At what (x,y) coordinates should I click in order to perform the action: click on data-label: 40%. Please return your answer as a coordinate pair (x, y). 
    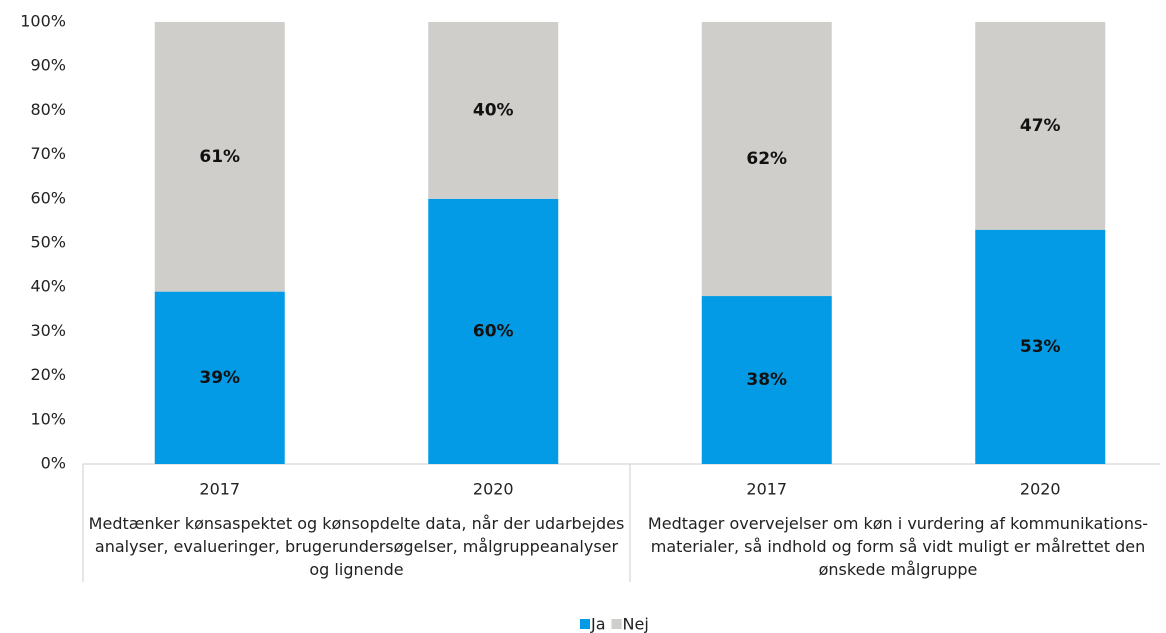
    Looking at the image, I should click on (493, 110).